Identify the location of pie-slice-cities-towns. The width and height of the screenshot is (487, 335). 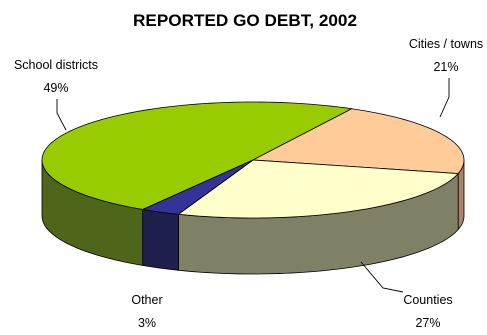
(358, 141).